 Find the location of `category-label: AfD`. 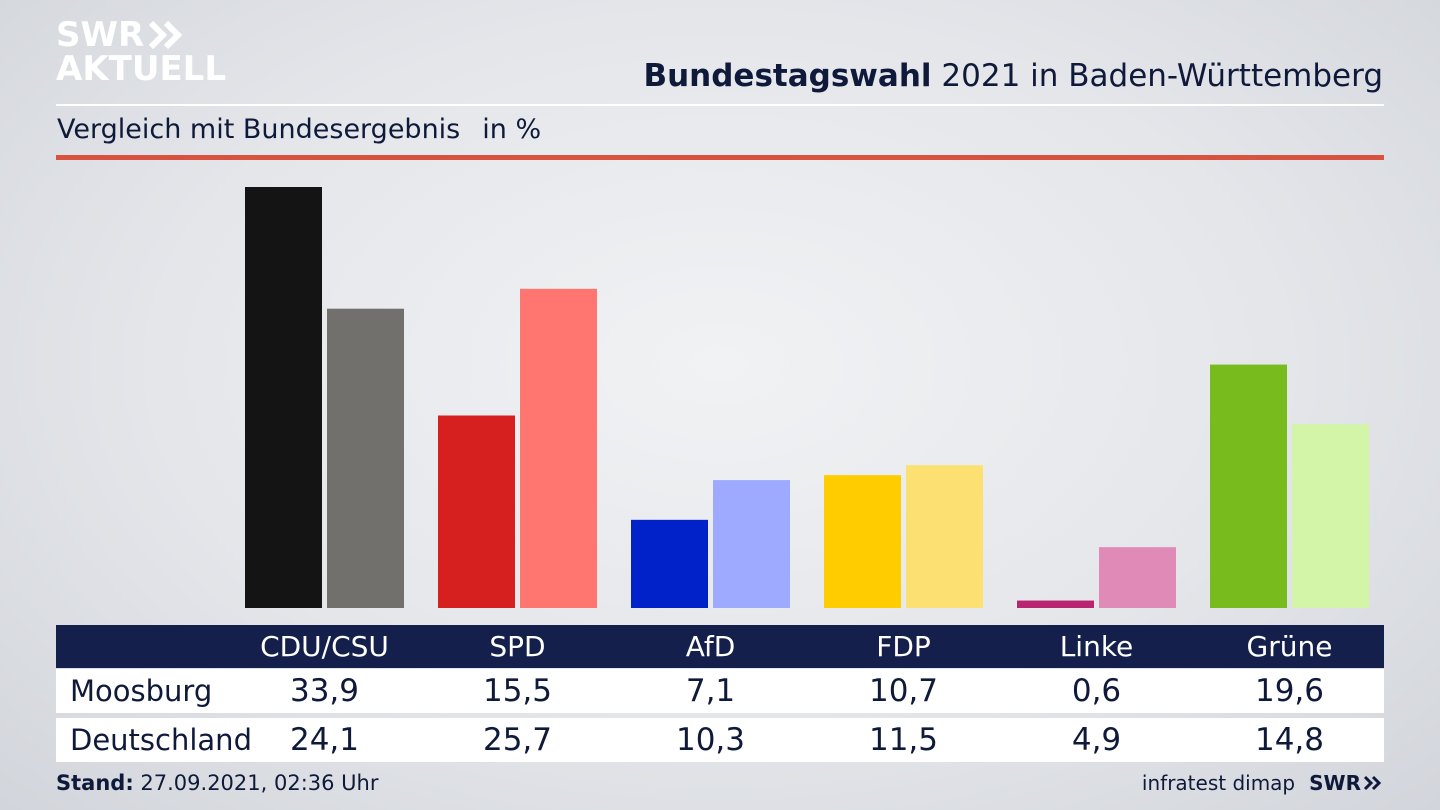

category-label: AfD is located at coordinates (710, 646).